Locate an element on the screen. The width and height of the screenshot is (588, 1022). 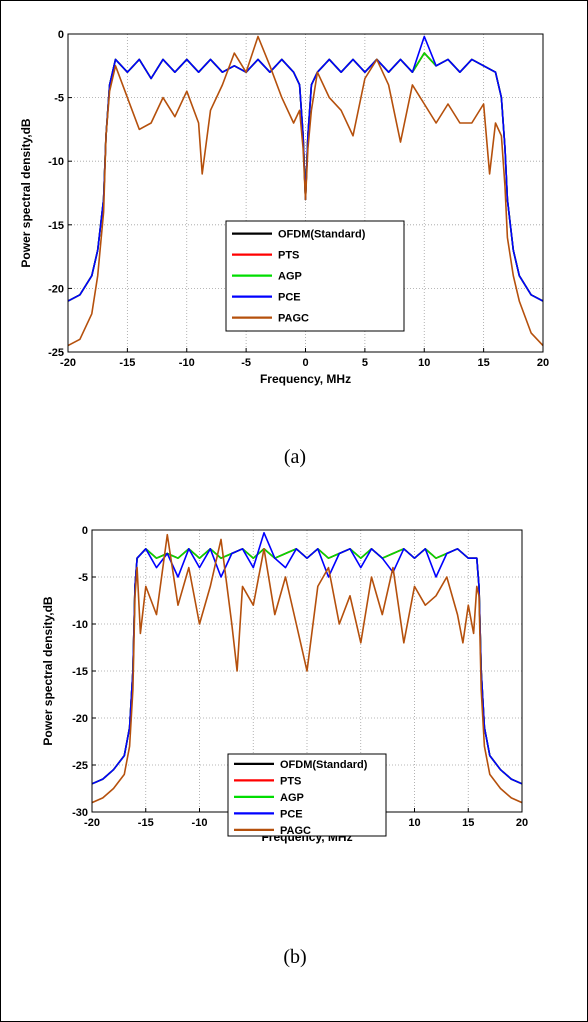
legend-box is located at coordinates (307, 795).